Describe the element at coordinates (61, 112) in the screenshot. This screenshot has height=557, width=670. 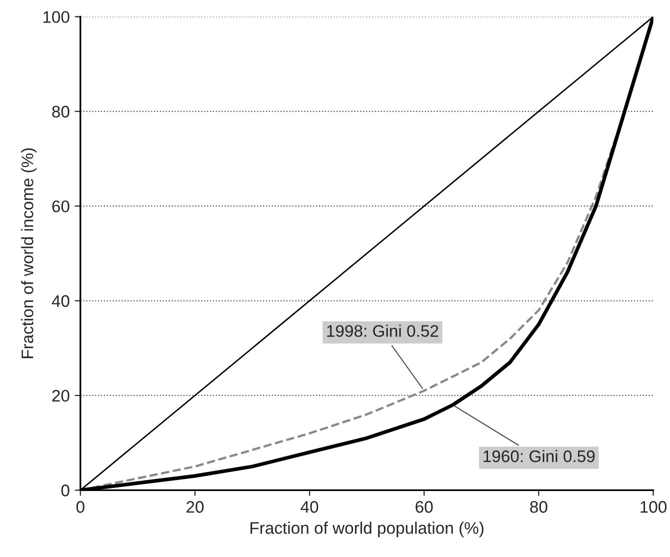
I see `y-tick-label: 80` at that location.